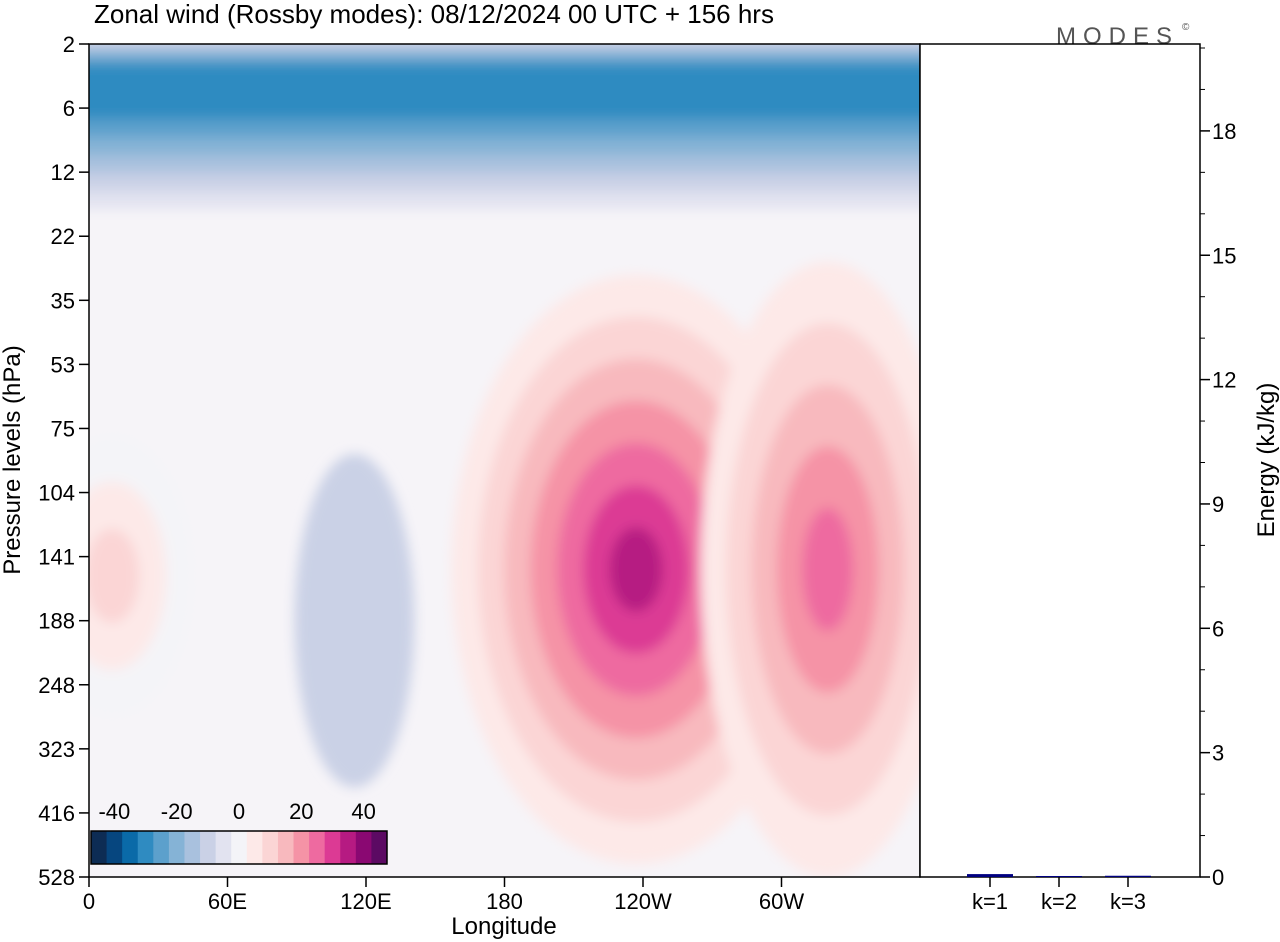  What do you see at coordinates (114, 811) in the screenshot?
I see `colorbar-tick-label: -40` at bounding box center [114, 811].